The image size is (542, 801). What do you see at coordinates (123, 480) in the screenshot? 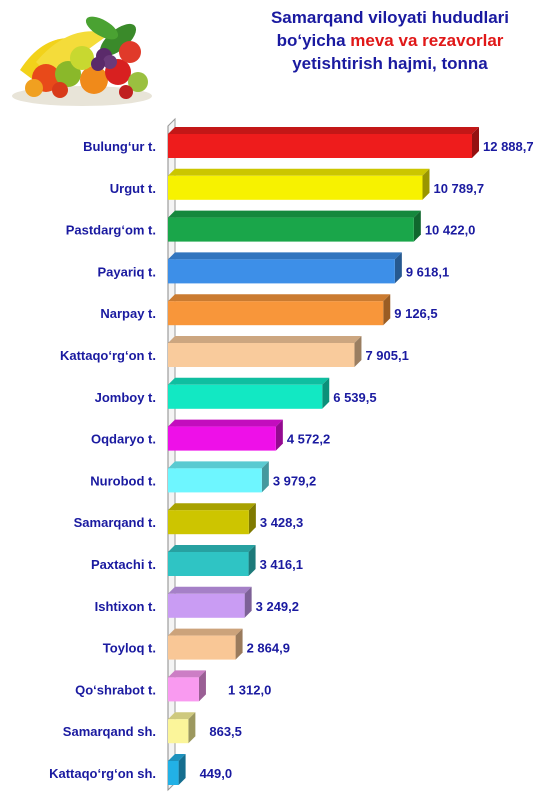
I see `category-label: Nurobod t.` at bounding box center [123, 480].